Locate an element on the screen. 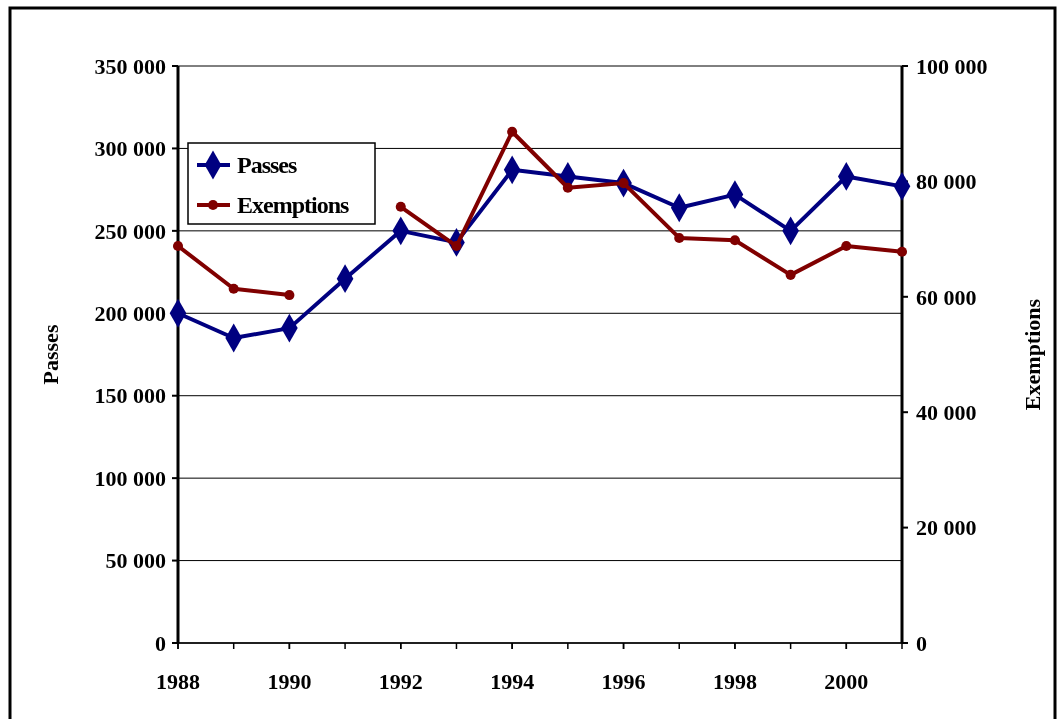 Image resolution: width=1063 pixels, height=719 pixels. x-tick-label: 1994 is located at coordinates (512, 681).